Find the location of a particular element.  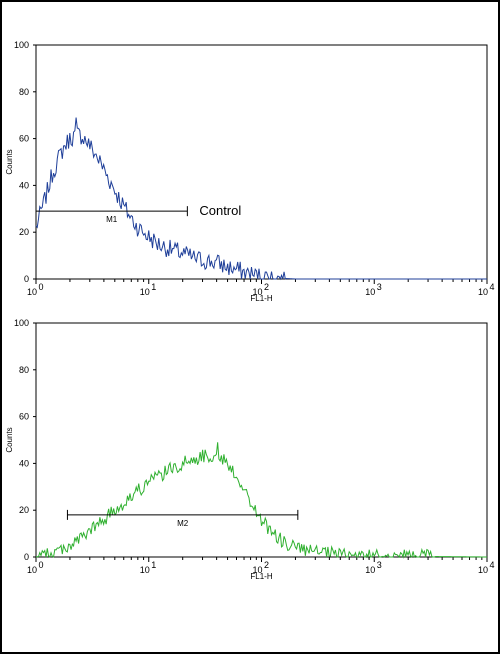

control-annotation: Control is located at coordinates (220, 210).